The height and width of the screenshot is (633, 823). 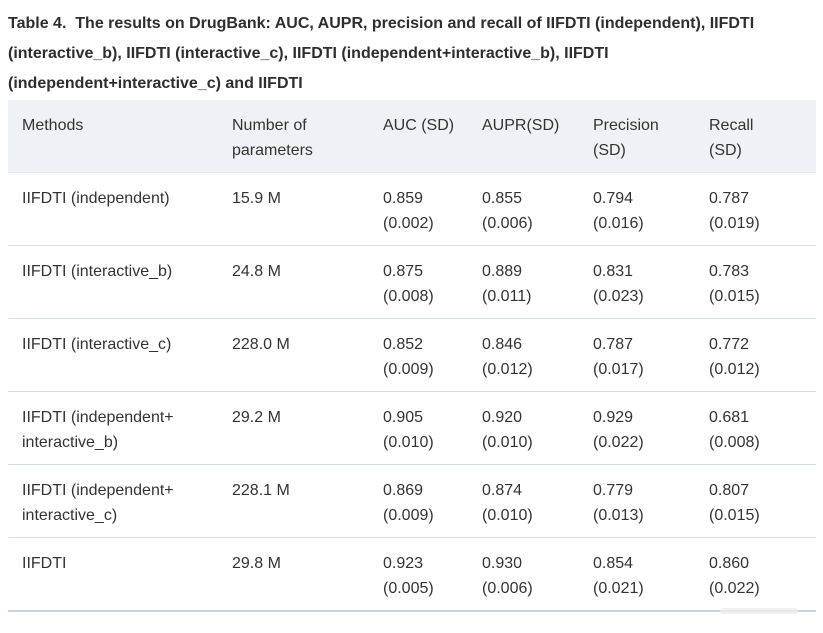 I want to click on cell-auc: 0.869 (0.009), so click(x=432, y=501).